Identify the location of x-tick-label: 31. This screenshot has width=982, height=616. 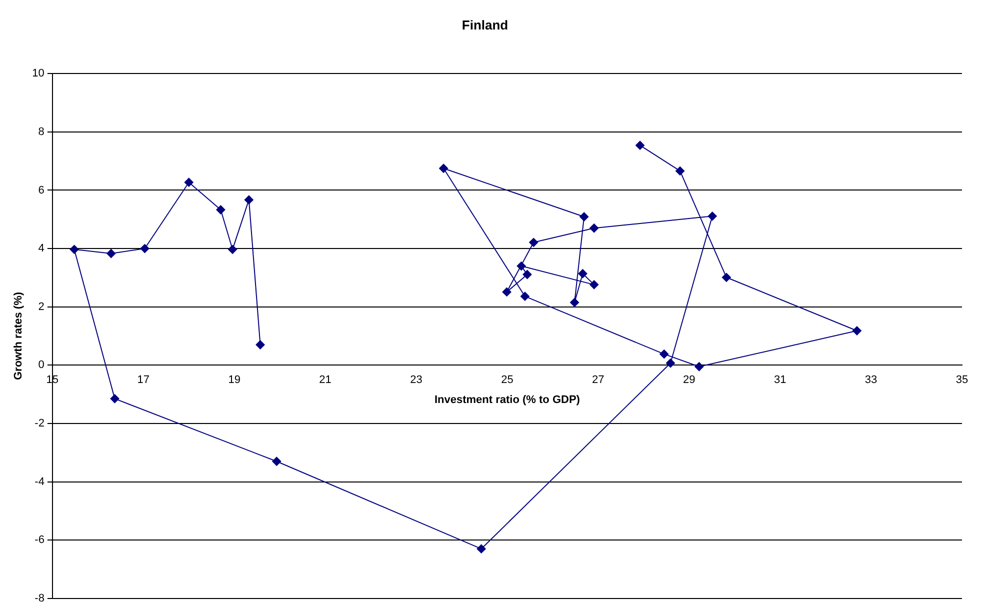
(780, 380).